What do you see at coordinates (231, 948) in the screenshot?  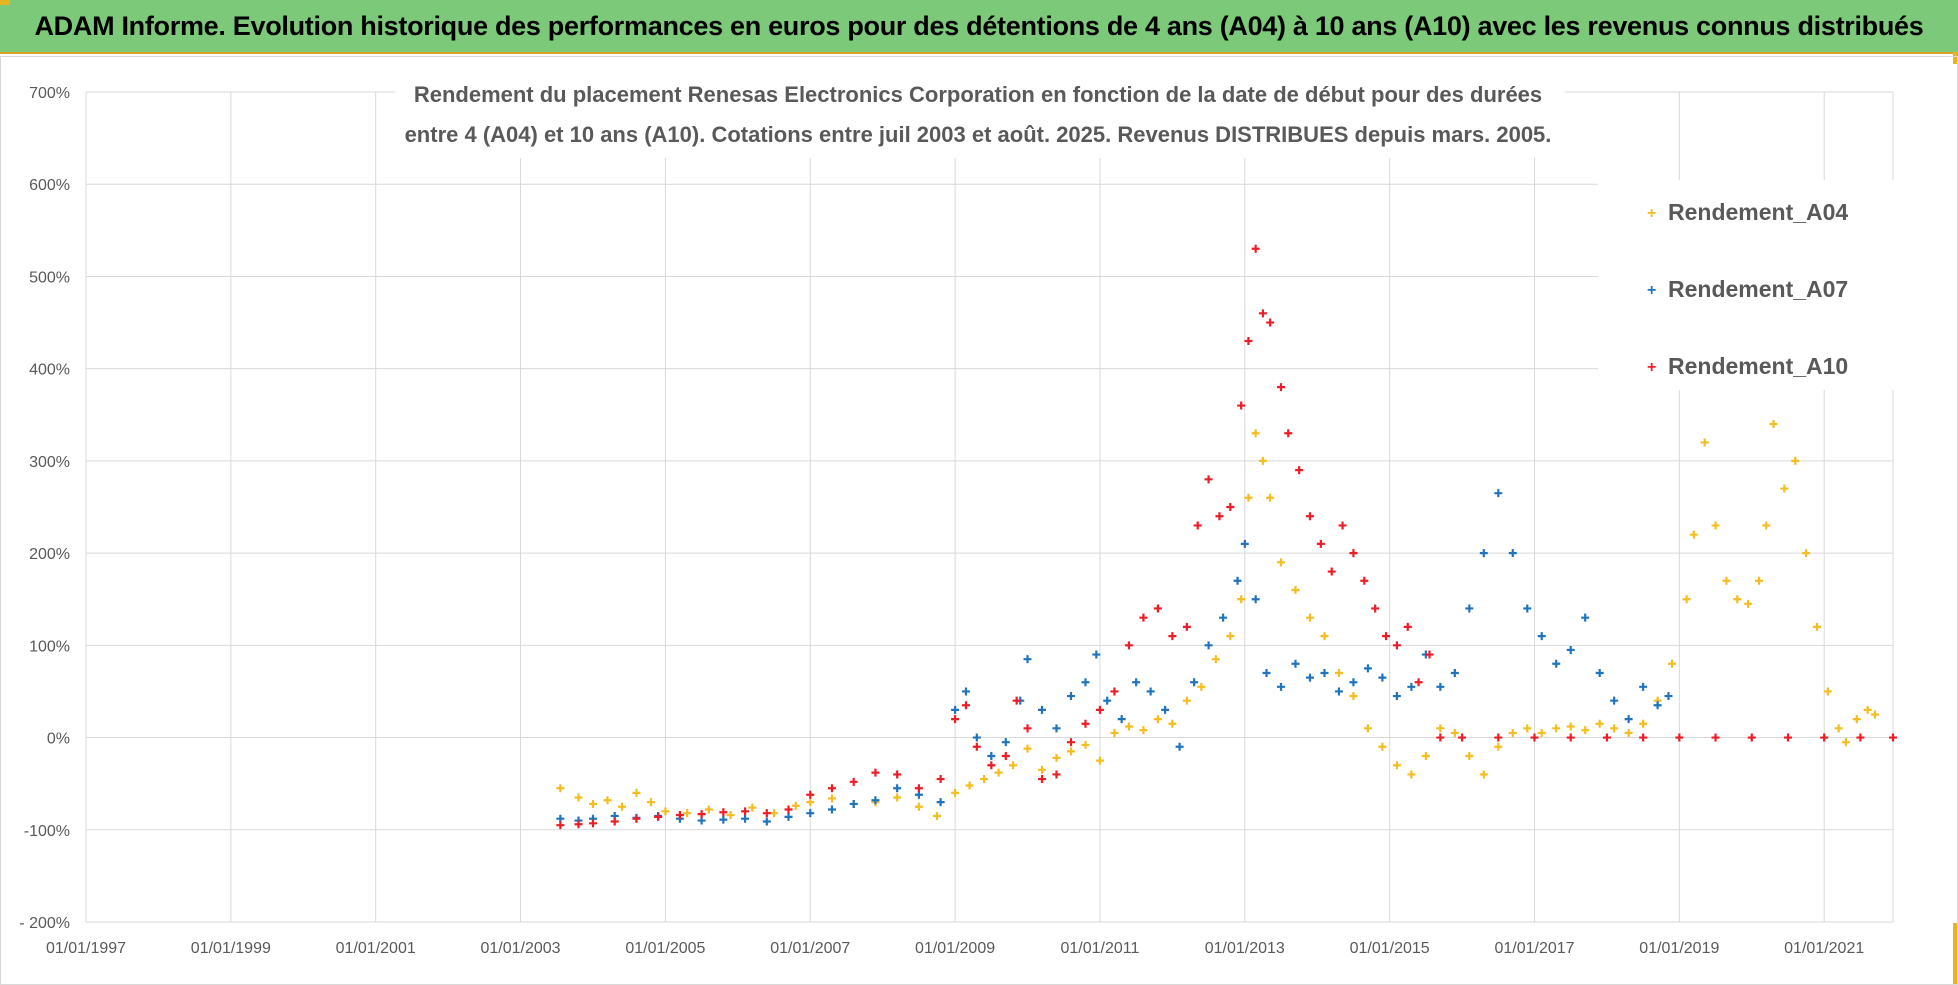 I see `x-tick-label: 01/01/1999` at bounding box center [231, 948].